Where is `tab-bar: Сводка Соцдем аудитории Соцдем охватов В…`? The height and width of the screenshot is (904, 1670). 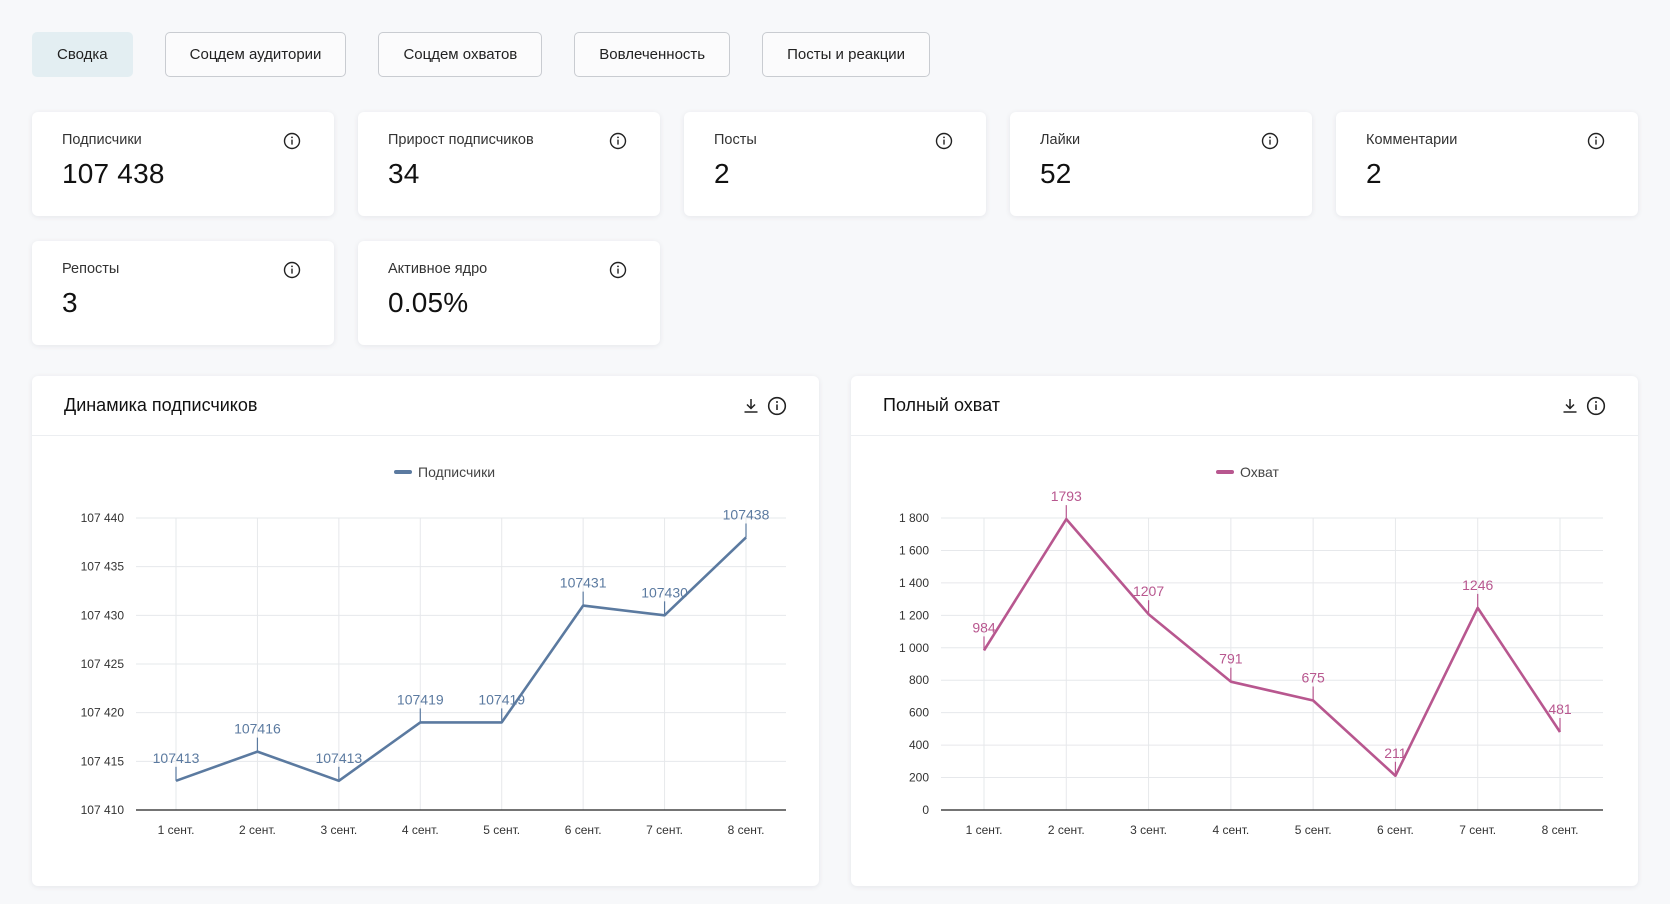 tab-bar: Сводка Соцдем аудитории Соцдем охватов В… is located at coordinates (481, 54).